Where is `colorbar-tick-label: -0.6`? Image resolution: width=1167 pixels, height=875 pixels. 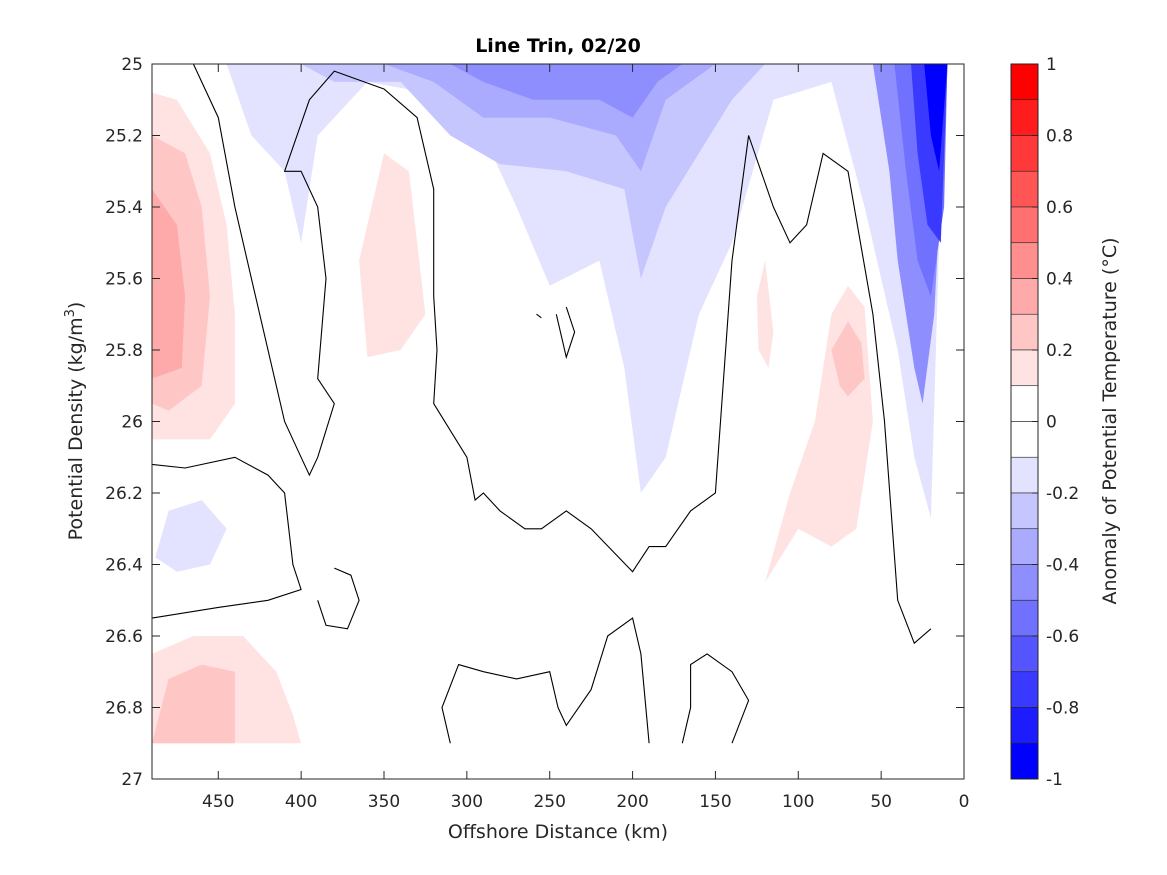 colorbar-tick-label: -0.6 is located at coordinates (1062, 637).